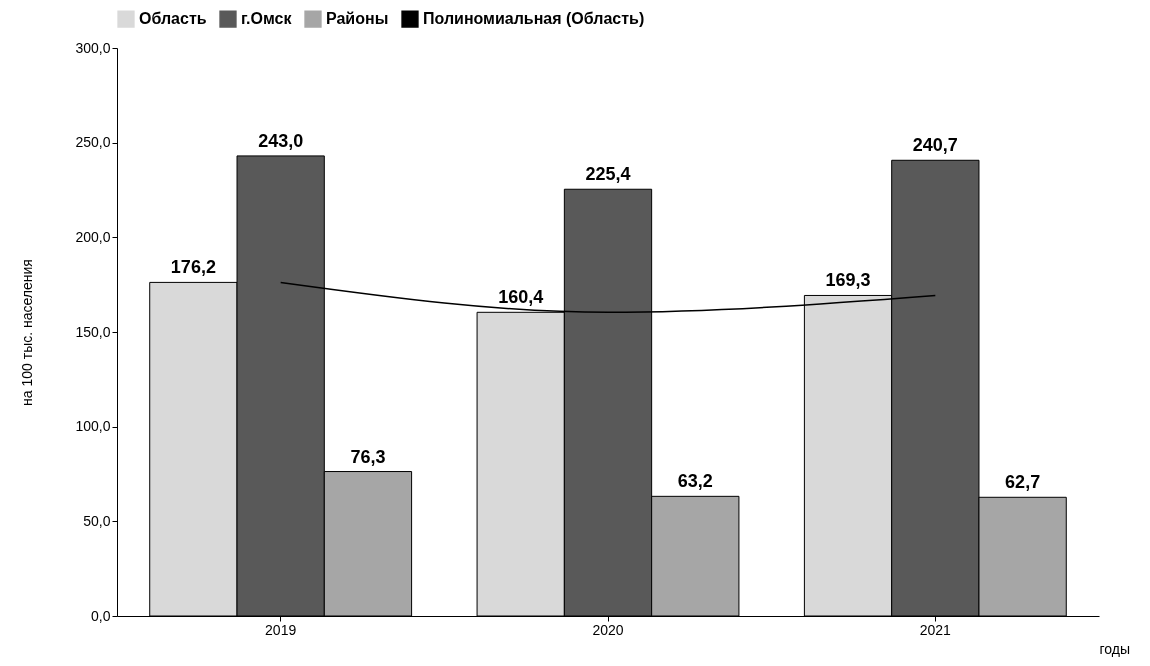 The height and width of the screenshot is (666, 1150). What do you see at coordinates (101, 615) in the screenshot?
I see `y-tick-label: 0,0` at bounding box center [101, 615].